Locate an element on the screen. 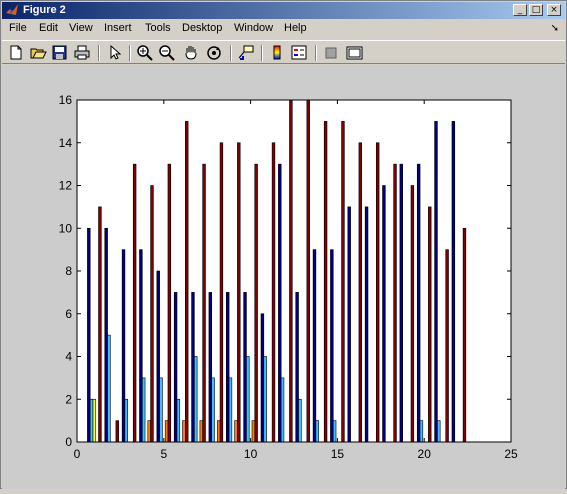  menu-tools: Tools is located at coordinates (158, 28).